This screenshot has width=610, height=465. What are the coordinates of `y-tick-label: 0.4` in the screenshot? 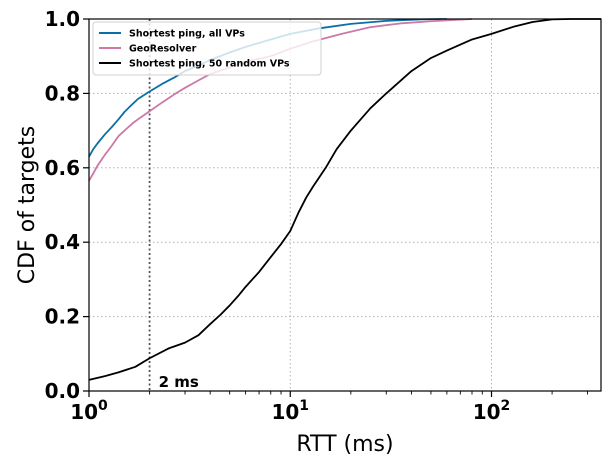 It's located at (62, 242).